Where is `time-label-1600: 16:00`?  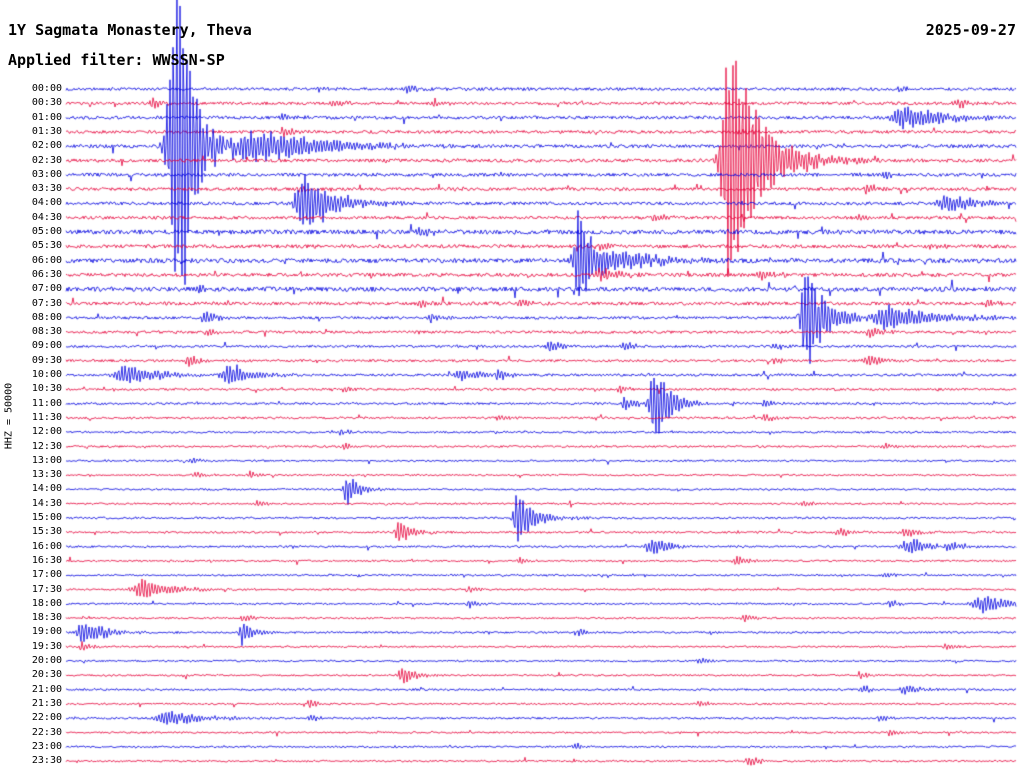 time-label-1600: 16:00 is located at coordinates (46, 546).